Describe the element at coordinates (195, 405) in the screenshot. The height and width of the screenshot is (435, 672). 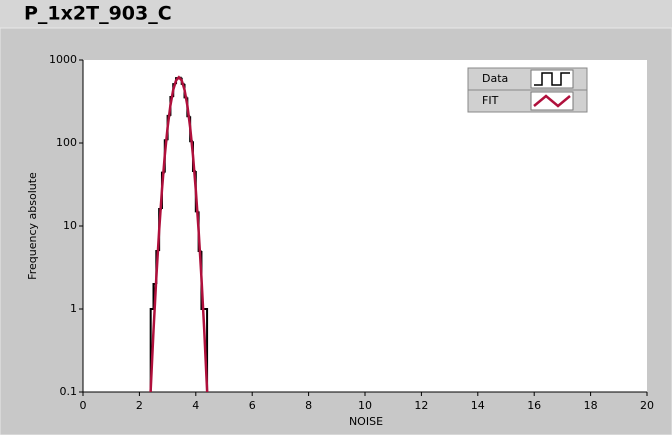
I see `x-tick-label: 4` at that location.